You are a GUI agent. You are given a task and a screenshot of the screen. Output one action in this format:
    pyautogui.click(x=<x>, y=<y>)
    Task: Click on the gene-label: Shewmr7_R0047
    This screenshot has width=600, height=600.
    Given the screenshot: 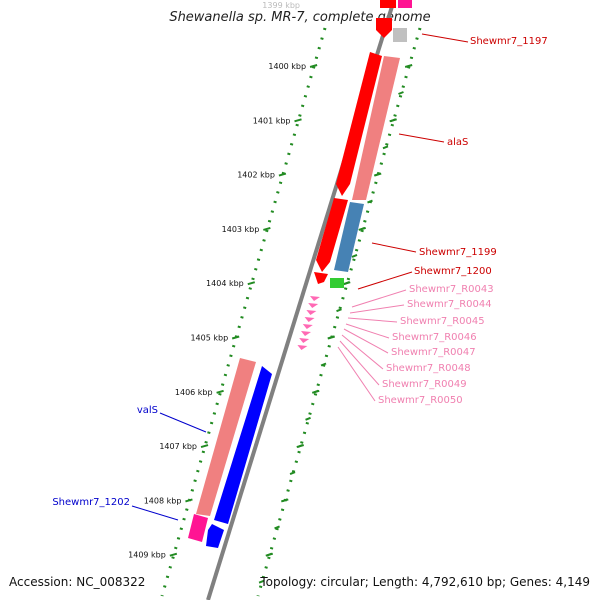 What is the action you would take?
    pyautogui.click(x=433, y=352)
    